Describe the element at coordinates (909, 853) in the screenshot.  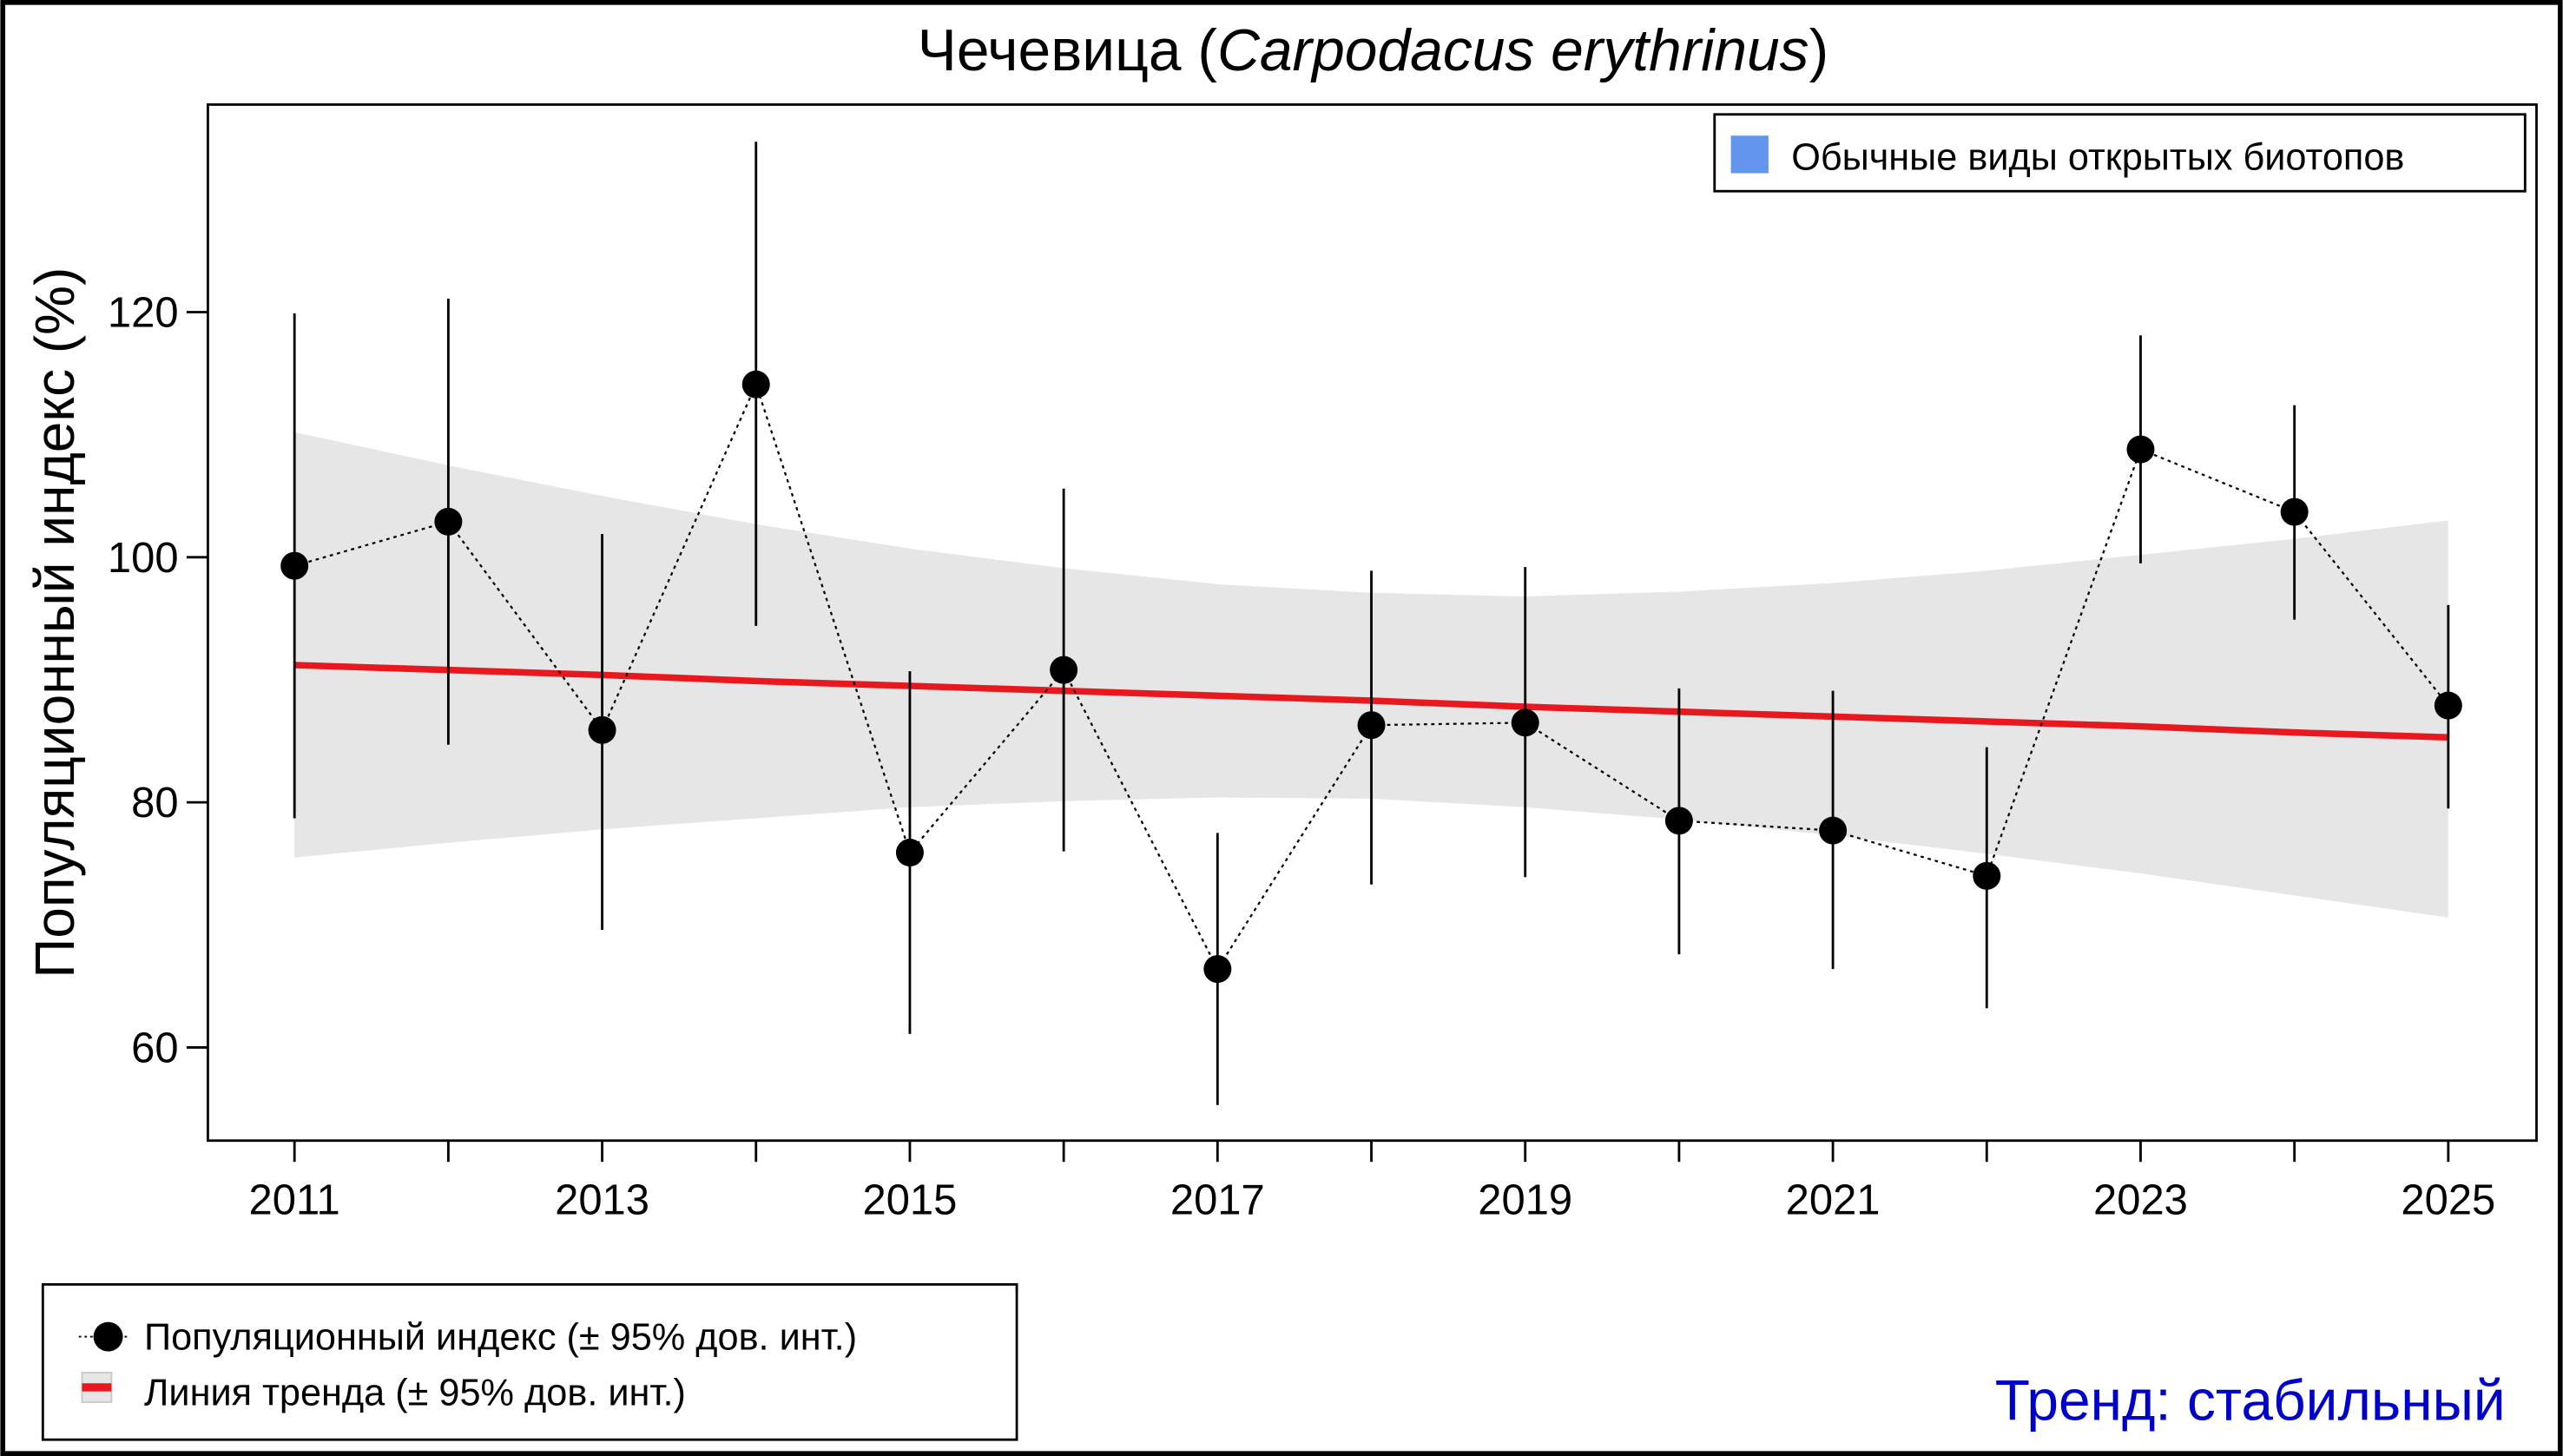
I see `data-point-2015` at that location.